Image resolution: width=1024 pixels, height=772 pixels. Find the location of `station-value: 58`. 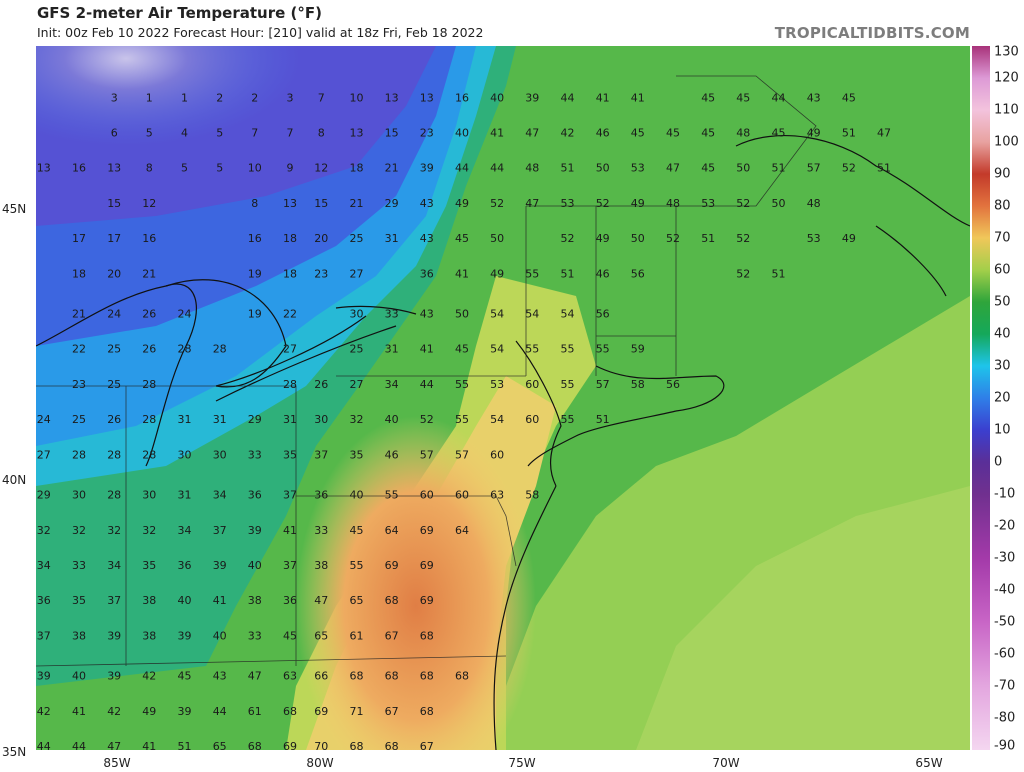

station-value: 58 is located at coordinates (638, 384).